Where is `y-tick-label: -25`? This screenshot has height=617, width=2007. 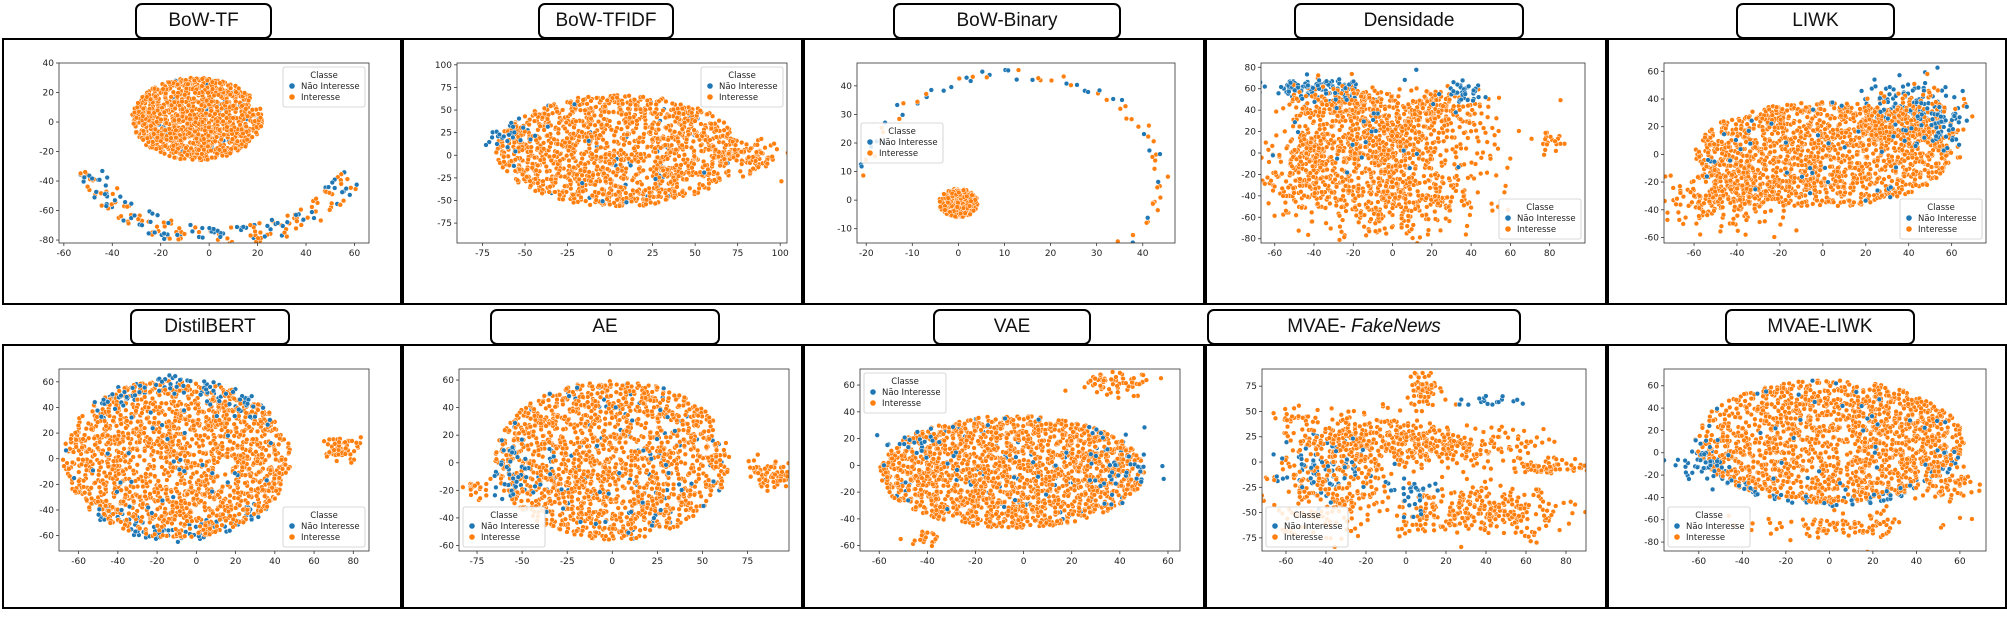
y-tick-label: -25 is located at coordinates (444, 179).